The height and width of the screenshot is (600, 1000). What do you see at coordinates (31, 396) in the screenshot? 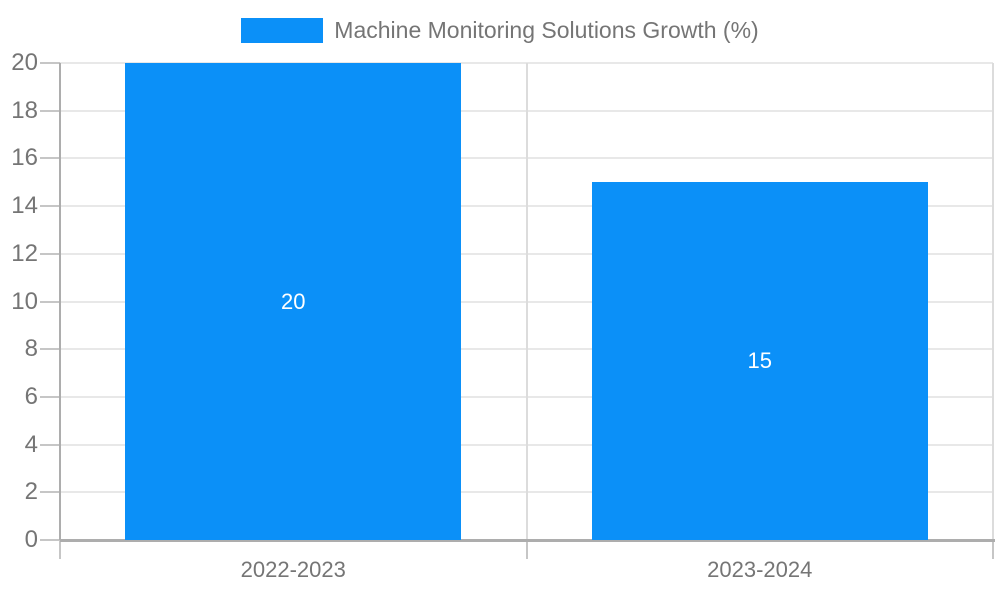
I see `y-tick-label: 6` at bounding box center [31, 396].